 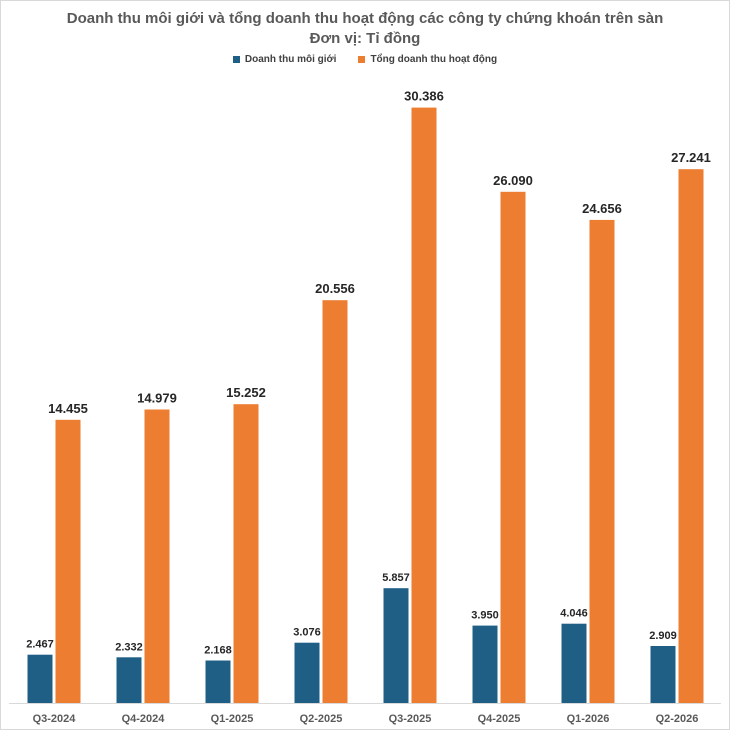 I want to click on bar-total-q2-2025, so click(x=335, y=501).